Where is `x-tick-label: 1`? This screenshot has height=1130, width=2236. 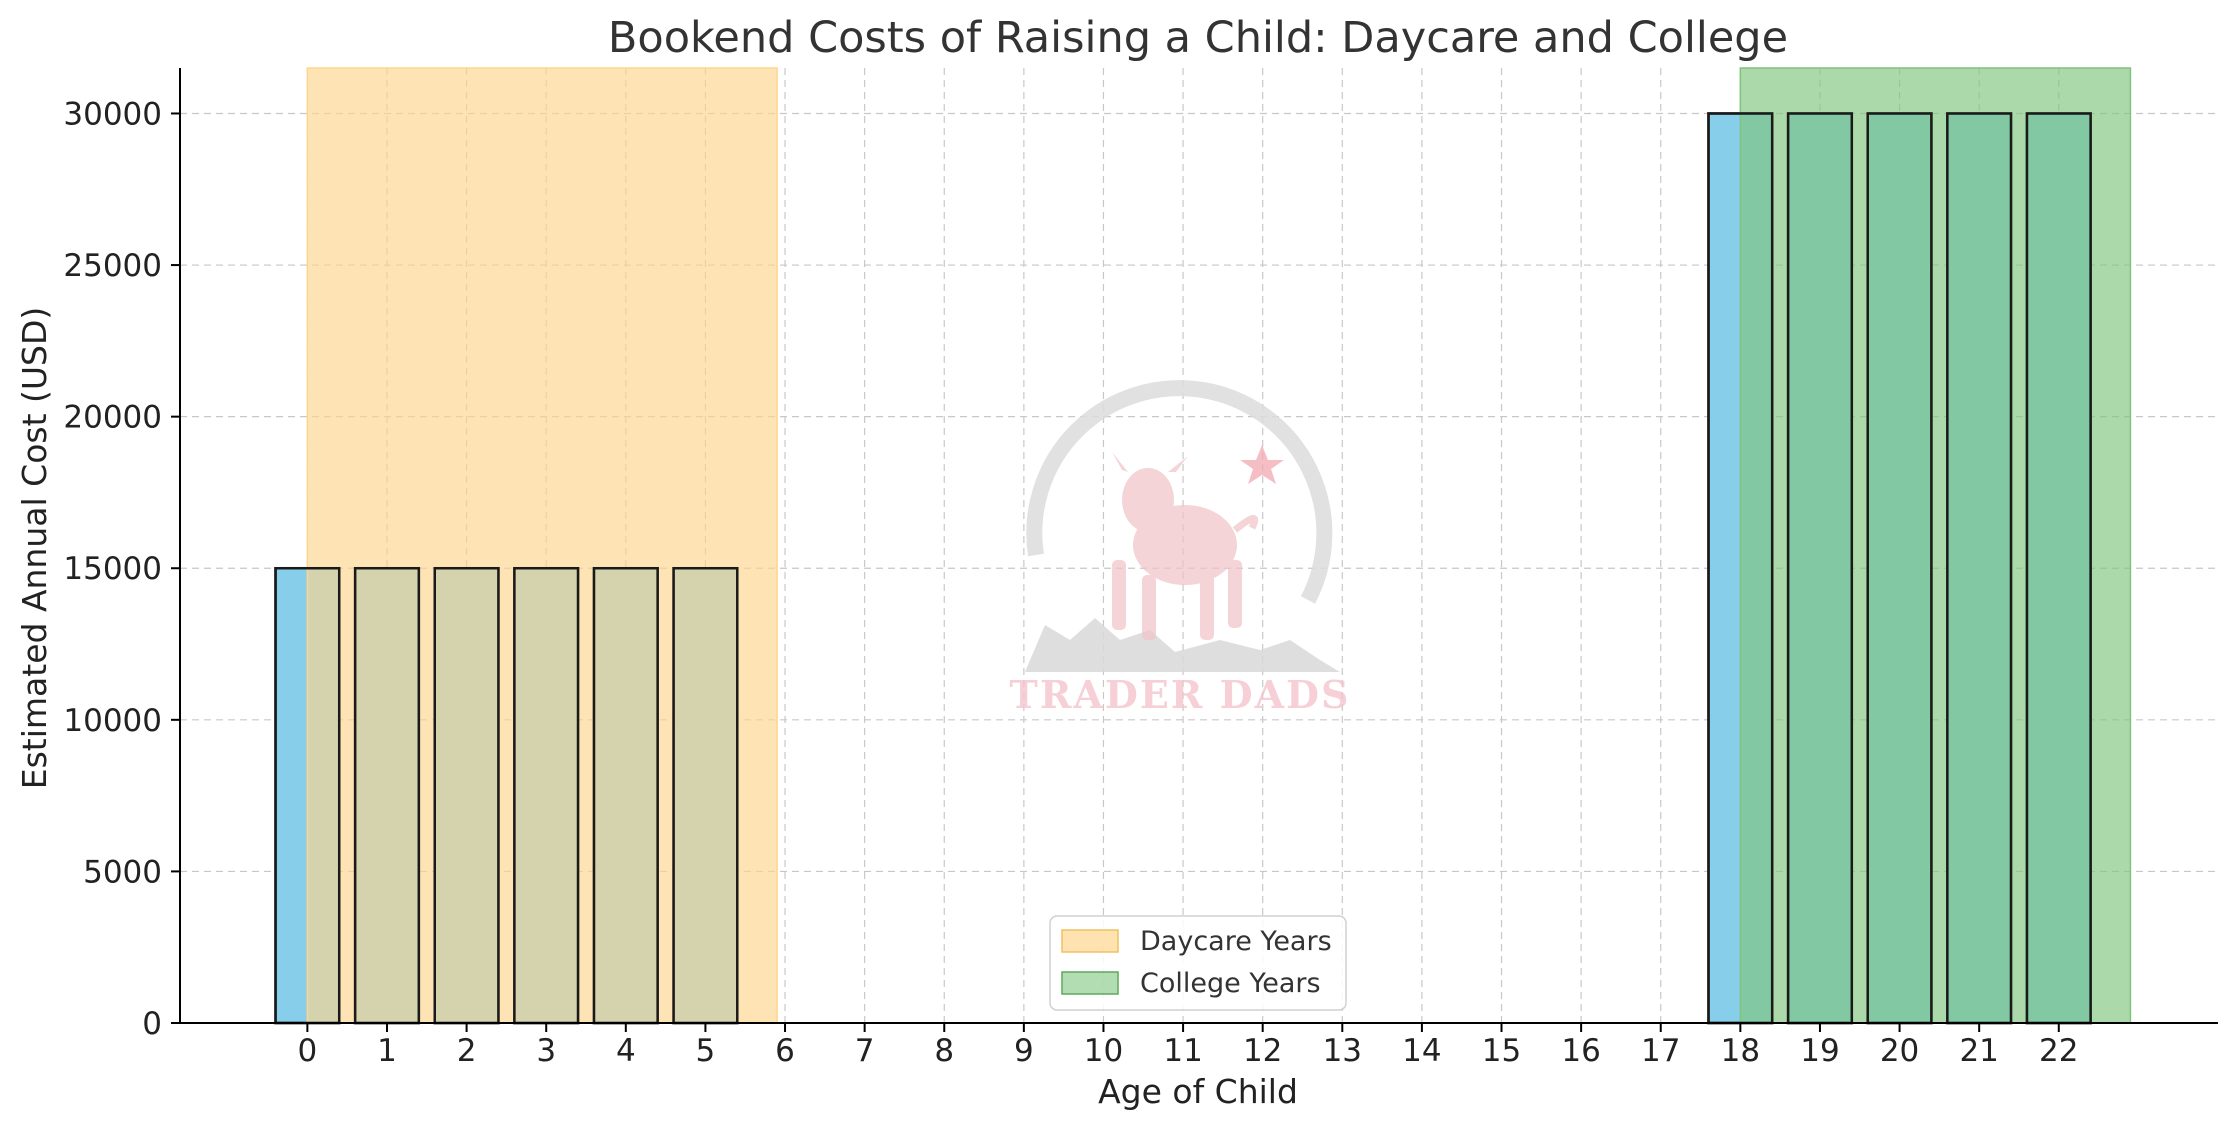
x-tick-label: 1 is located at coordinates (387, 1051).